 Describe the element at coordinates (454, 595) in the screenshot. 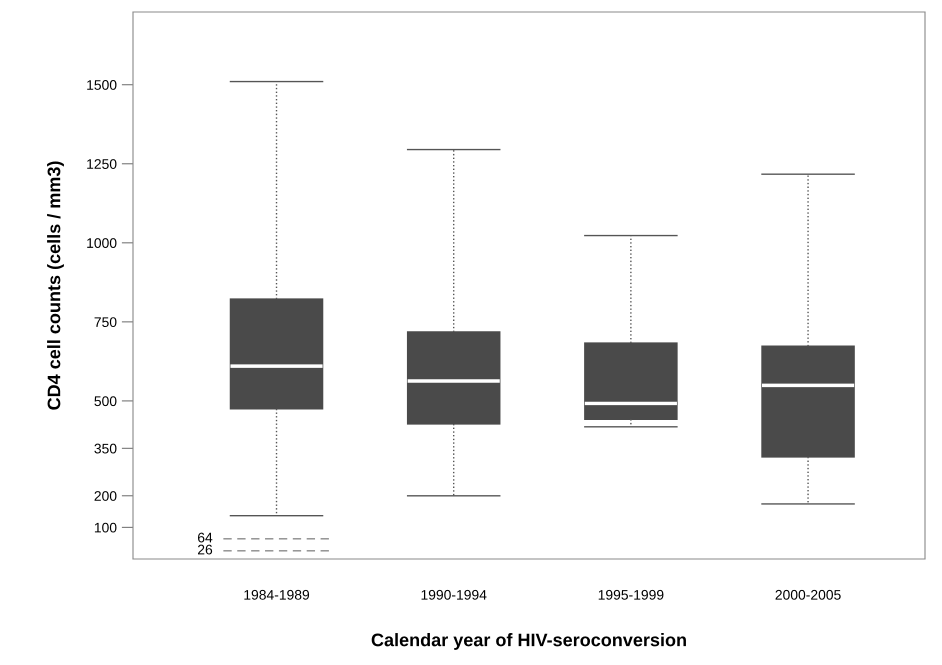

I see `x-tick-label: 1990-1994` at that location.